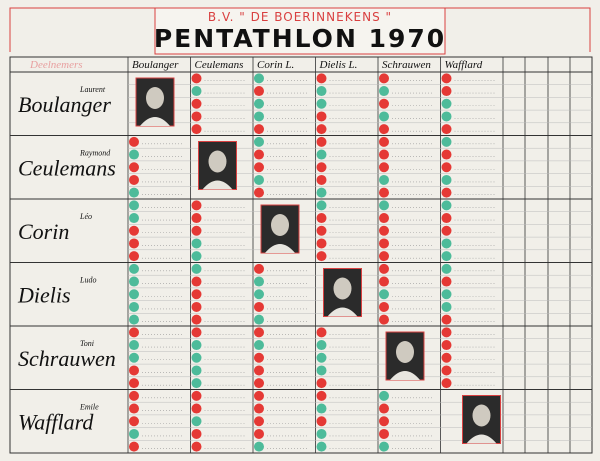 The width and height of the screenshot is (600, 461). Describe the element at coordinates (56, 65) in the screenshot. I see `name-header: Deelnemers` at that location.